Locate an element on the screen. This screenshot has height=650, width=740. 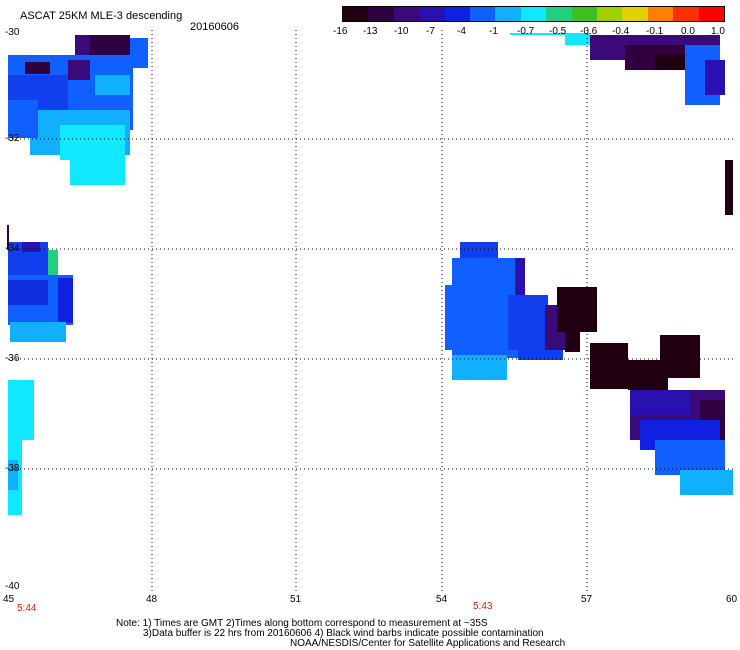
lat-label: -34 is located at coordinates (12, 248).